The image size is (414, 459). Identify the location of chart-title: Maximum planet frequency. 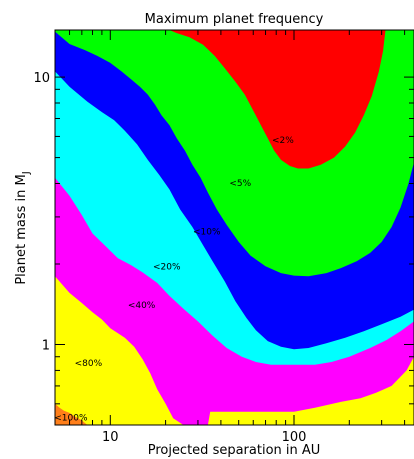
(234, 19).